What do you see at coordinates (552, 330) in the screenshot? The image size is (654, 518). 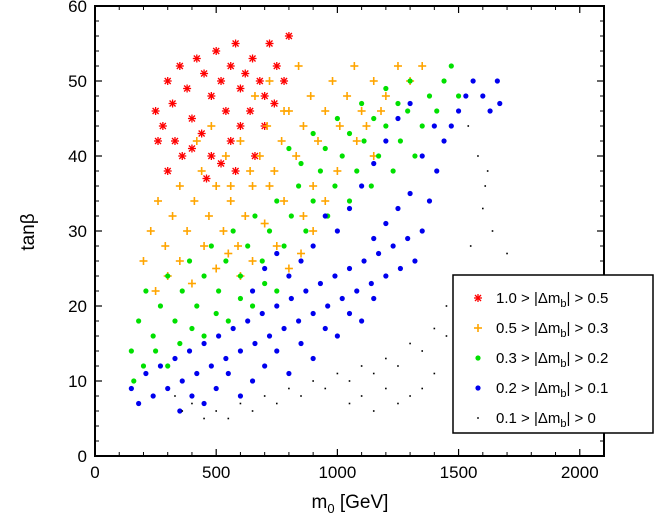 I see `legend-label-1: 0.5 > |Δmb| > 0.3` at bounding box center [552, 330].